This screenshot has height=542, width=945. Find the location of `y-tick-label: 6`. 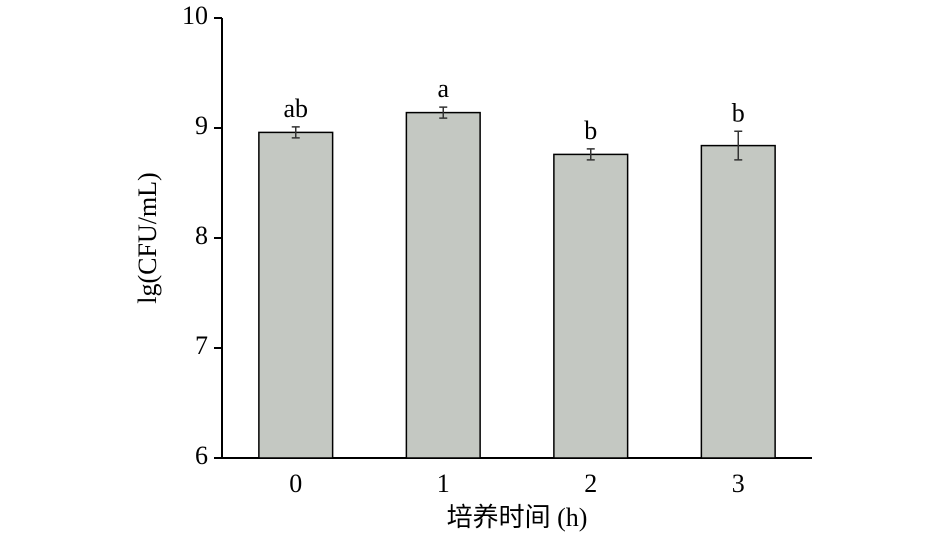

y-tick-label: 6 is located at coordinates (201, 455).